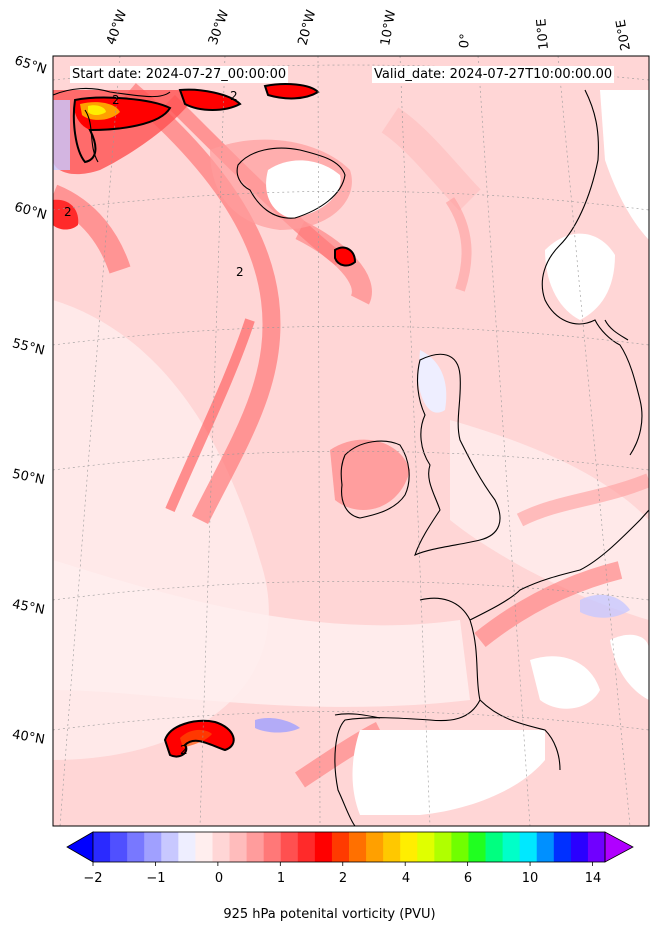  I want to click on lon-label: 0°, so click(465, 40).